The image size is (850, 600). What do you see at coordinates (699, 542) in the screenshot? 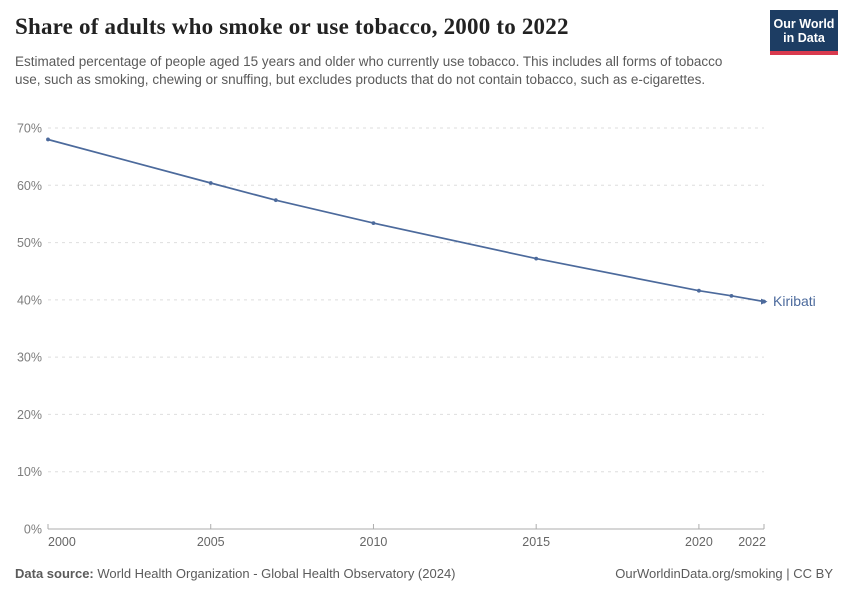
I see `x-axis-tick-label: 2020` at bounding box center [699, 542].